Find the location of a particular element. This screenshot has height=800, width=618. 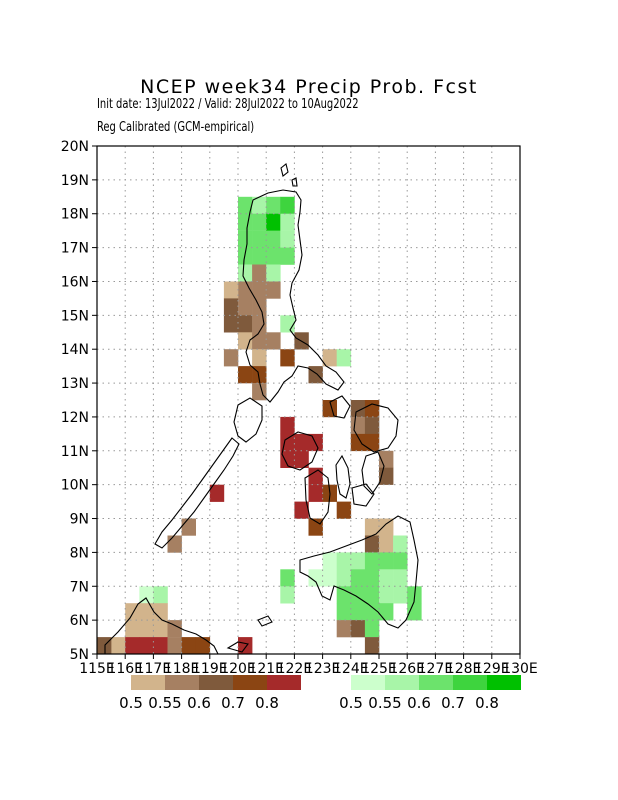

below-normal-label: 0.8 is located at coordinates (267, 703).